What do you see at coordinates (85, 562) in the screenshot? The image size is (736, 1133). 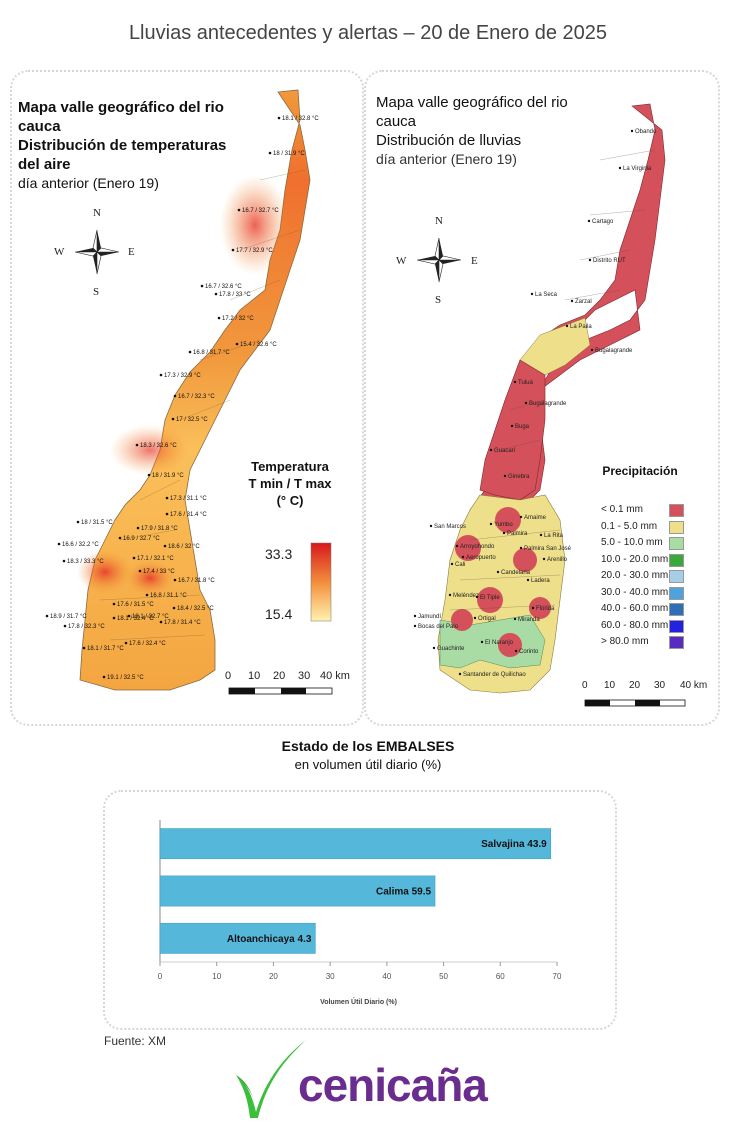 I see `station-label: 18.3 / 33.3 °C` at bounding box center [85, 562].